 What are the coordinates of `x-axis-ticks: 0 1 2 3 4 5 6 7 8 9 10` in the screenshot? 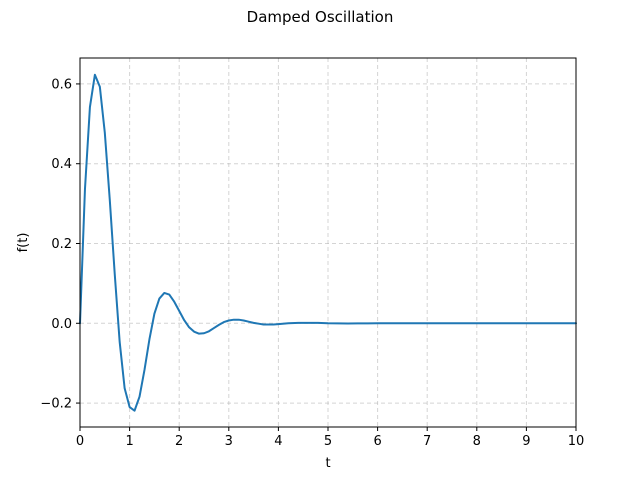 It's located at (330, 438).